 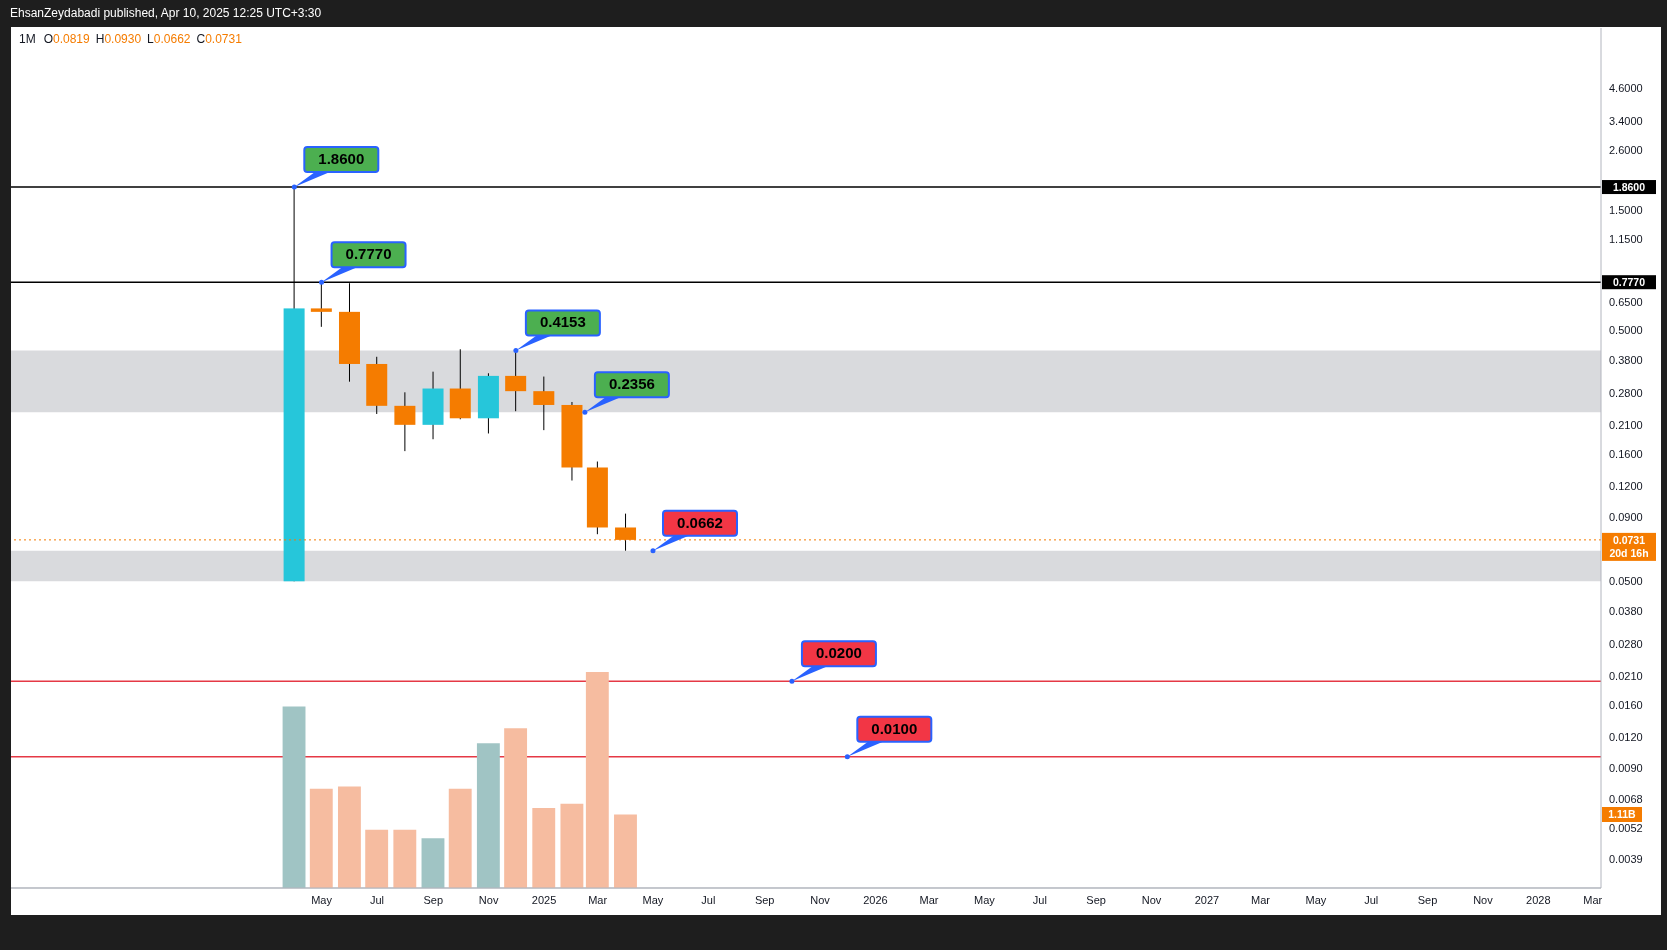 What do you see at coordinates (1626, 454) in the screenshot?
I see `y-tick-label: 0.1600` at bounding box center [1626, 454].